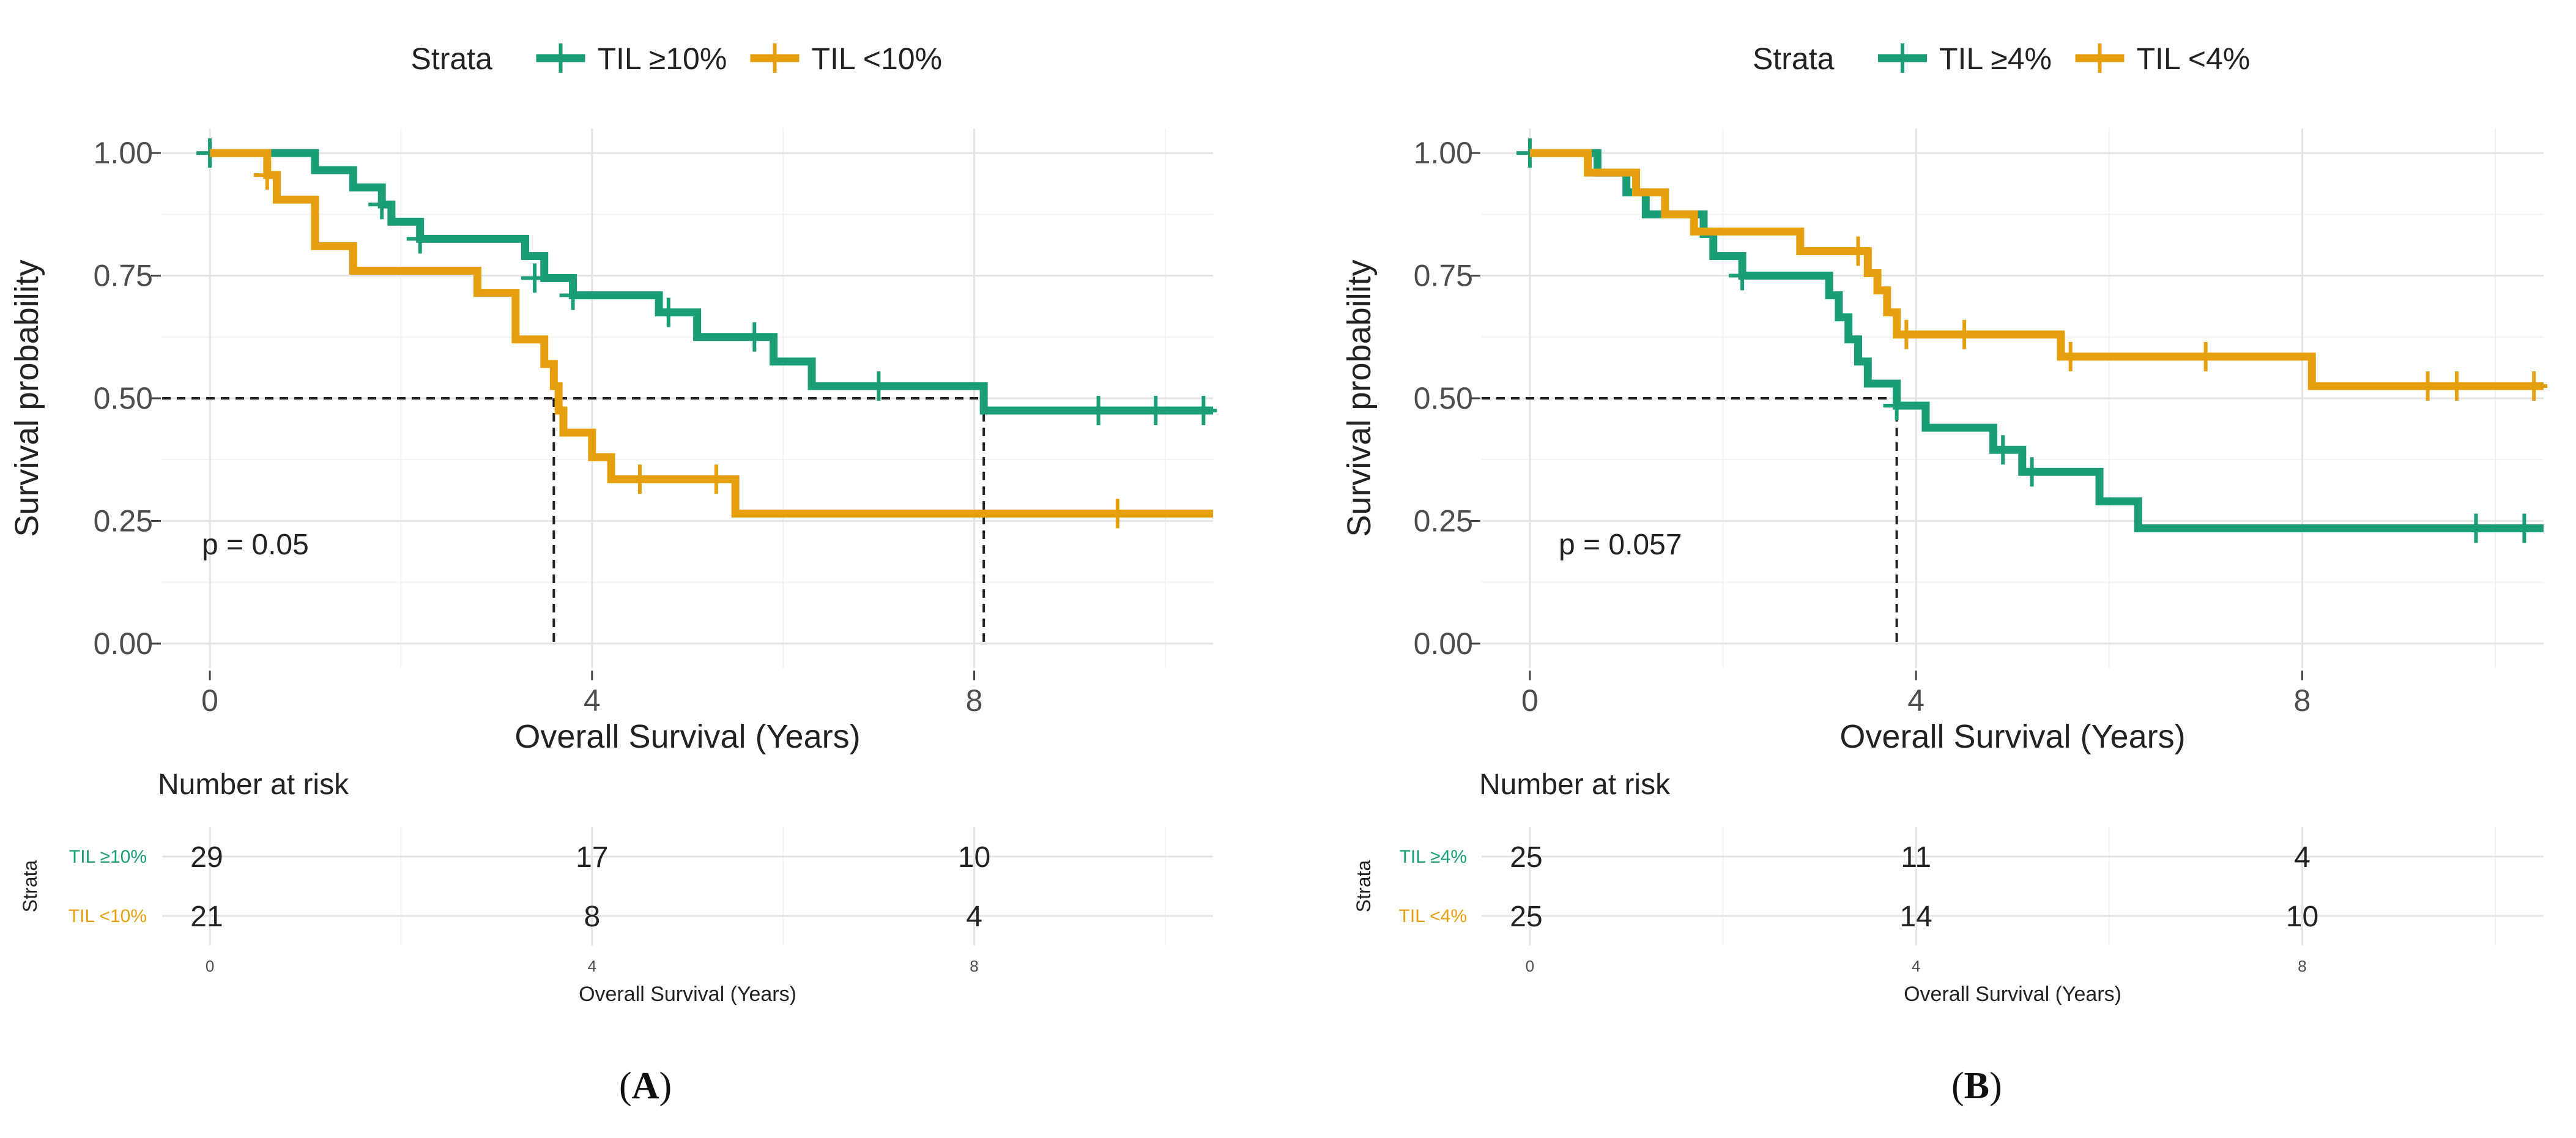  What do you see at coordinates (1433, 857) in the screenshot?
I see `risk-row-label: TIL ≥4%` at bounding box center [1433, 857].